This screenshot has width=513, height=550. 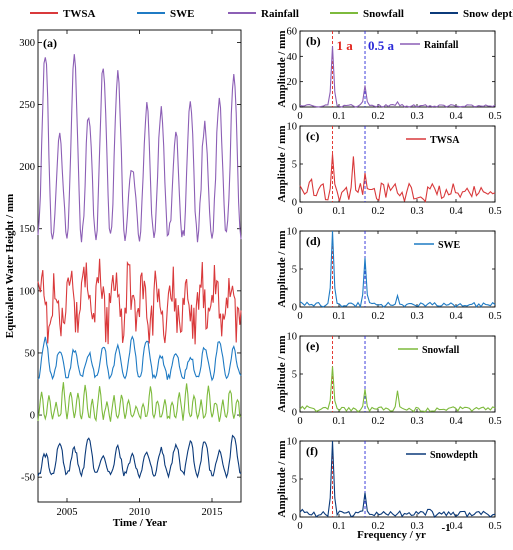 What do you see at coordinates (27, 43) in the screenshot?
I see `panel-a-ytick-label: 300` at bounding box center [27, 43].